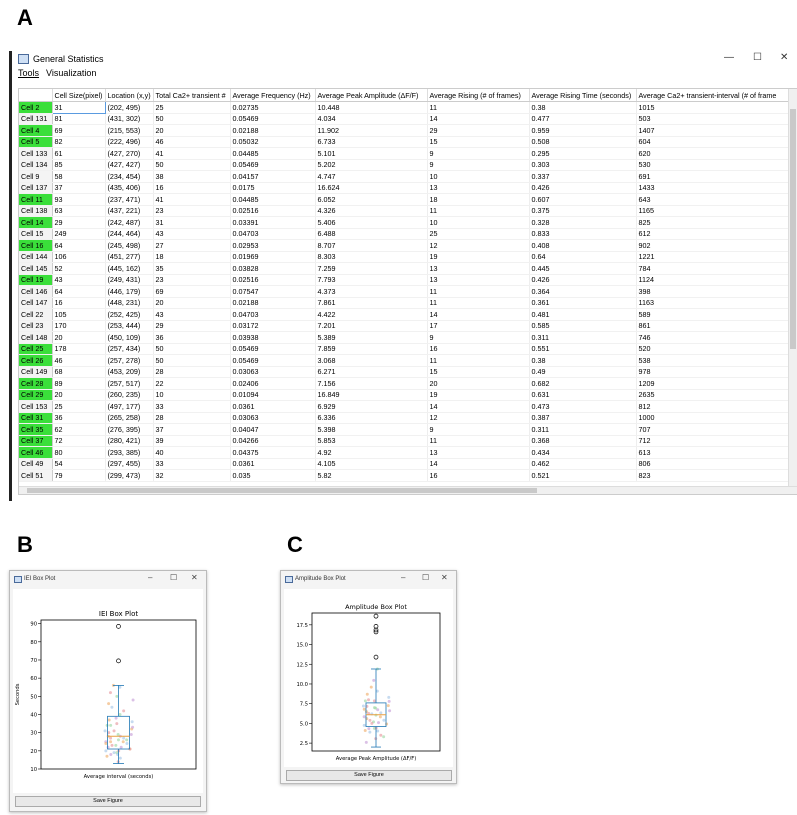 This screenshot has height=815, width=797. What do you see at coordinates (583, 291) in the screenshot?
I see `table-cell: 0.364` at bounding box center [583, 291].